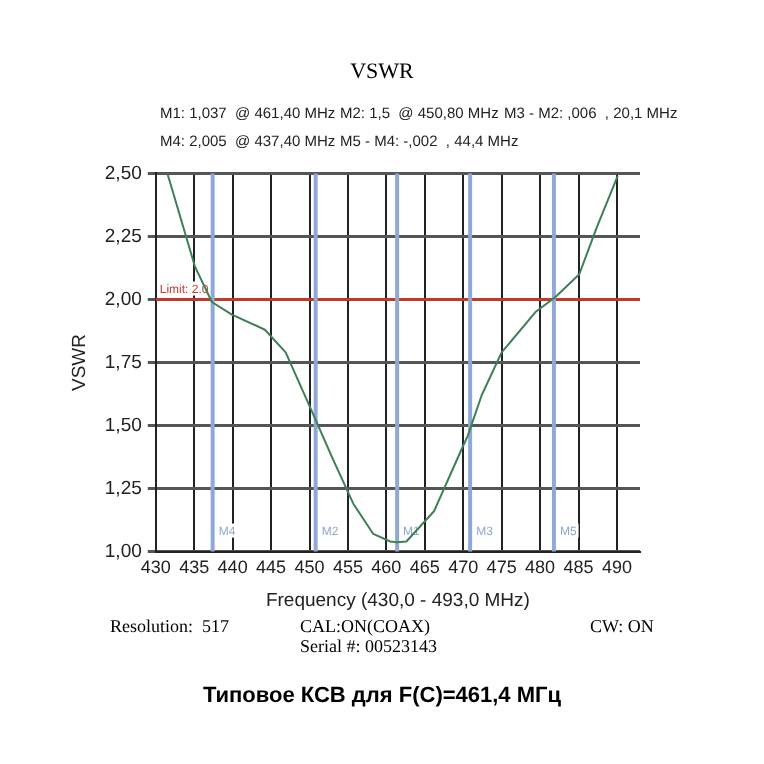 The image size is (764, 764). Describe the element at coordinates (616, 567) in the screenshot. I see `x-tick-label: 490` at that location.